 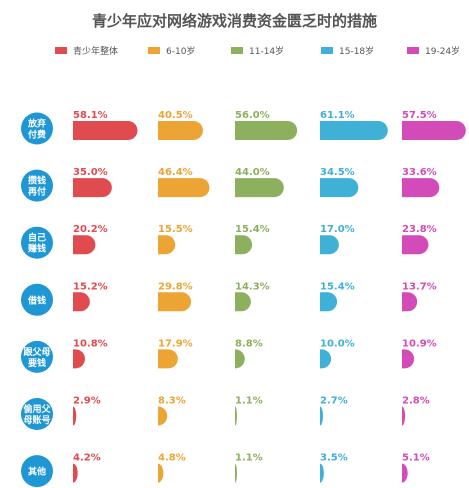 What do you see at coordinates (175, 229) in the screenshot?
I see `value-label-3-2: 15.5%` at bounding box center [175, 229].